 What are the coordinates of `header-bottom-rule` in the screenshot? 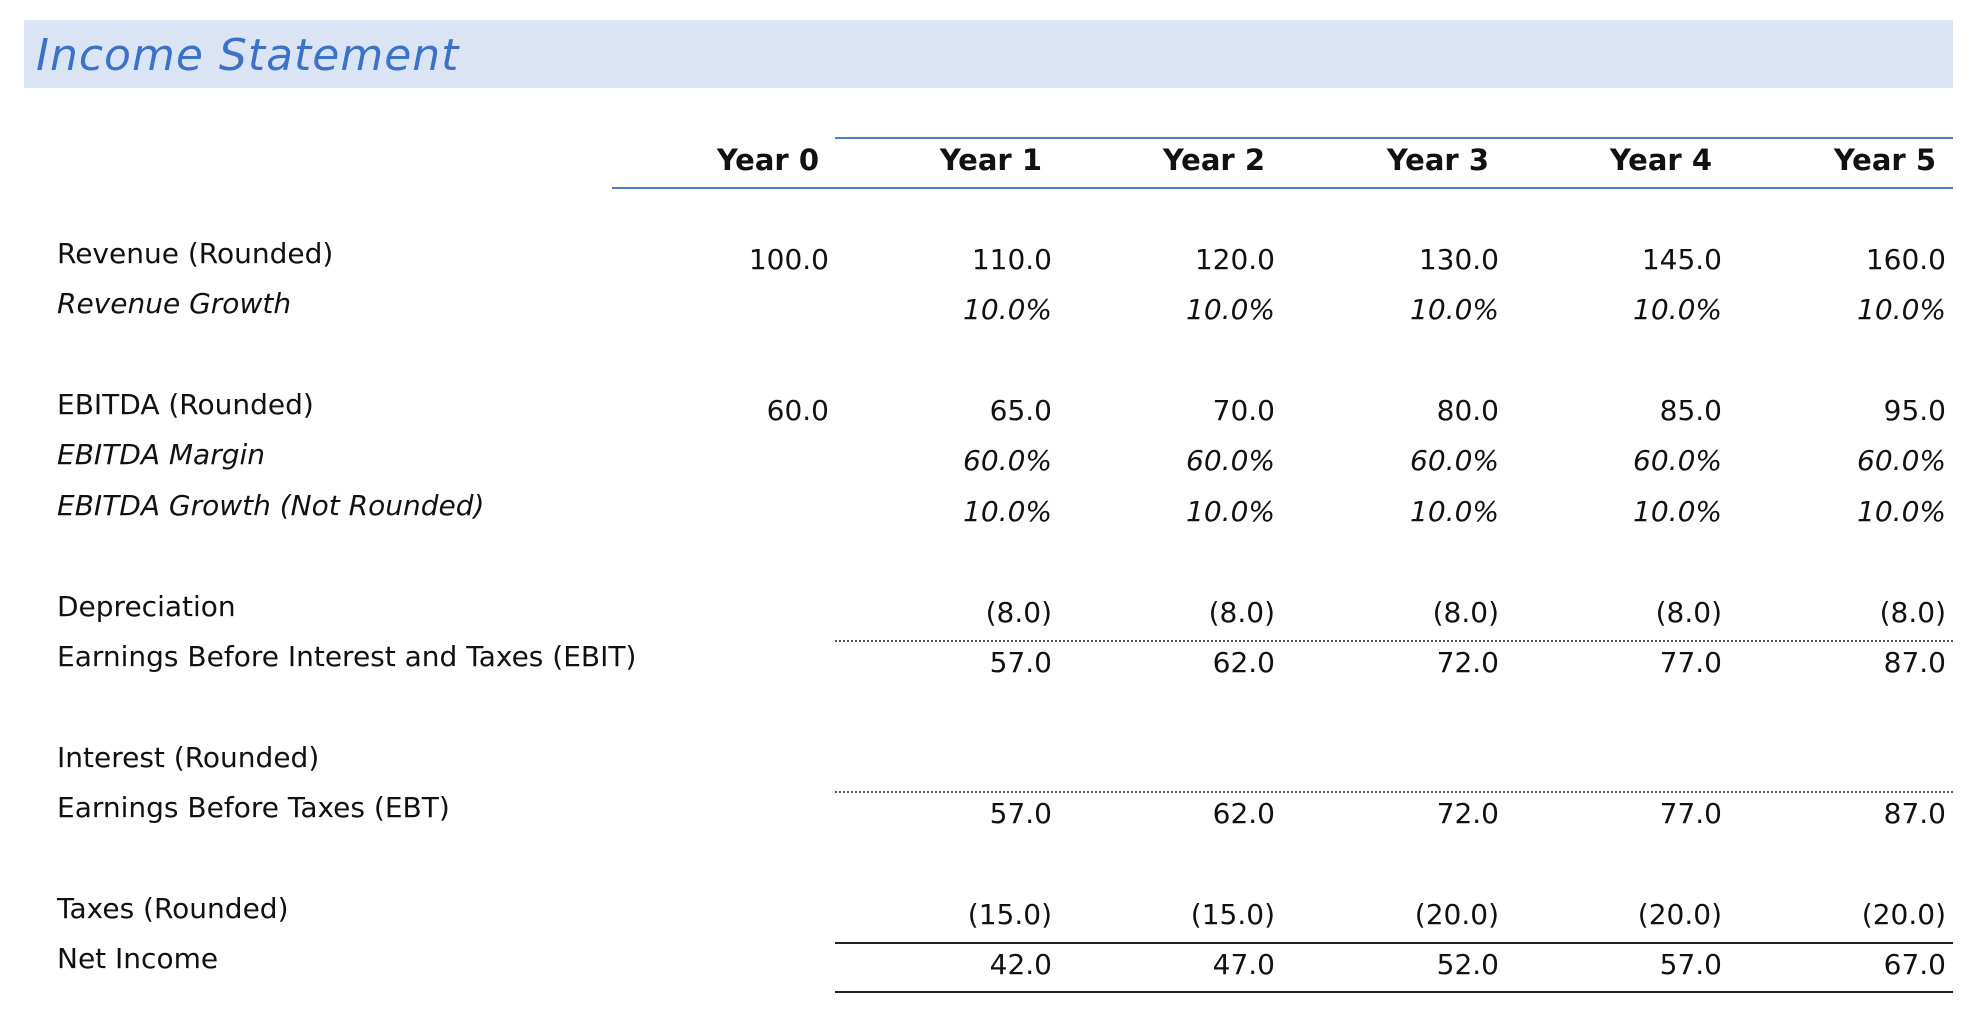 It's located at (1282, 188).